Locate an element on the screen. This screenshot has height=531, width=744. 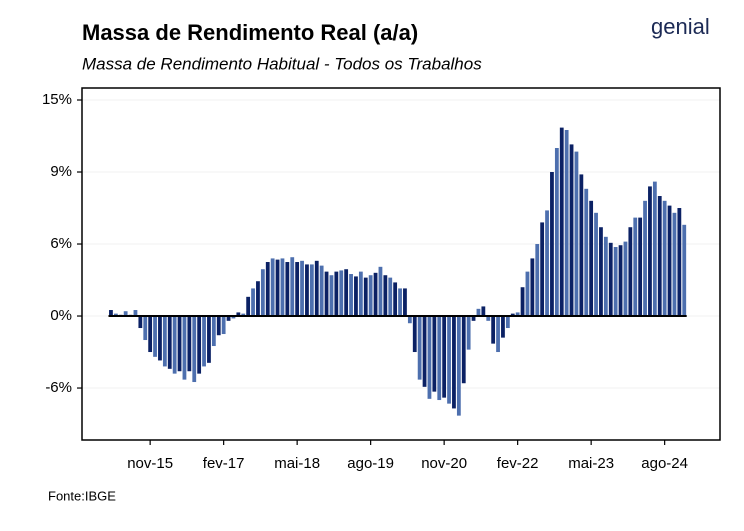
x-tick-label: ago-19 is located at coordinates (370, 463).